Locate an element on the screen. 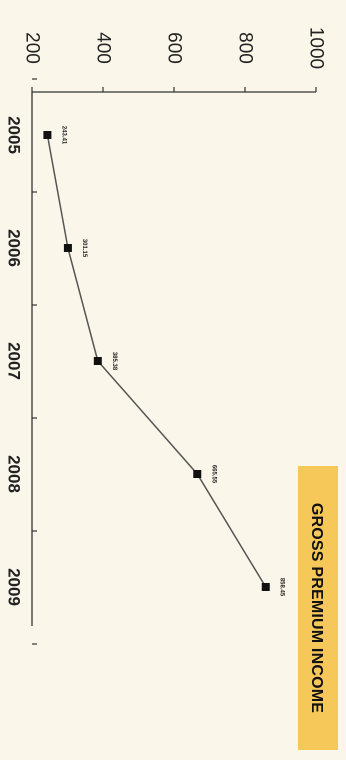 The image size is (346, 760). value-tick-label: 400 is located at coordinates (103, 48).